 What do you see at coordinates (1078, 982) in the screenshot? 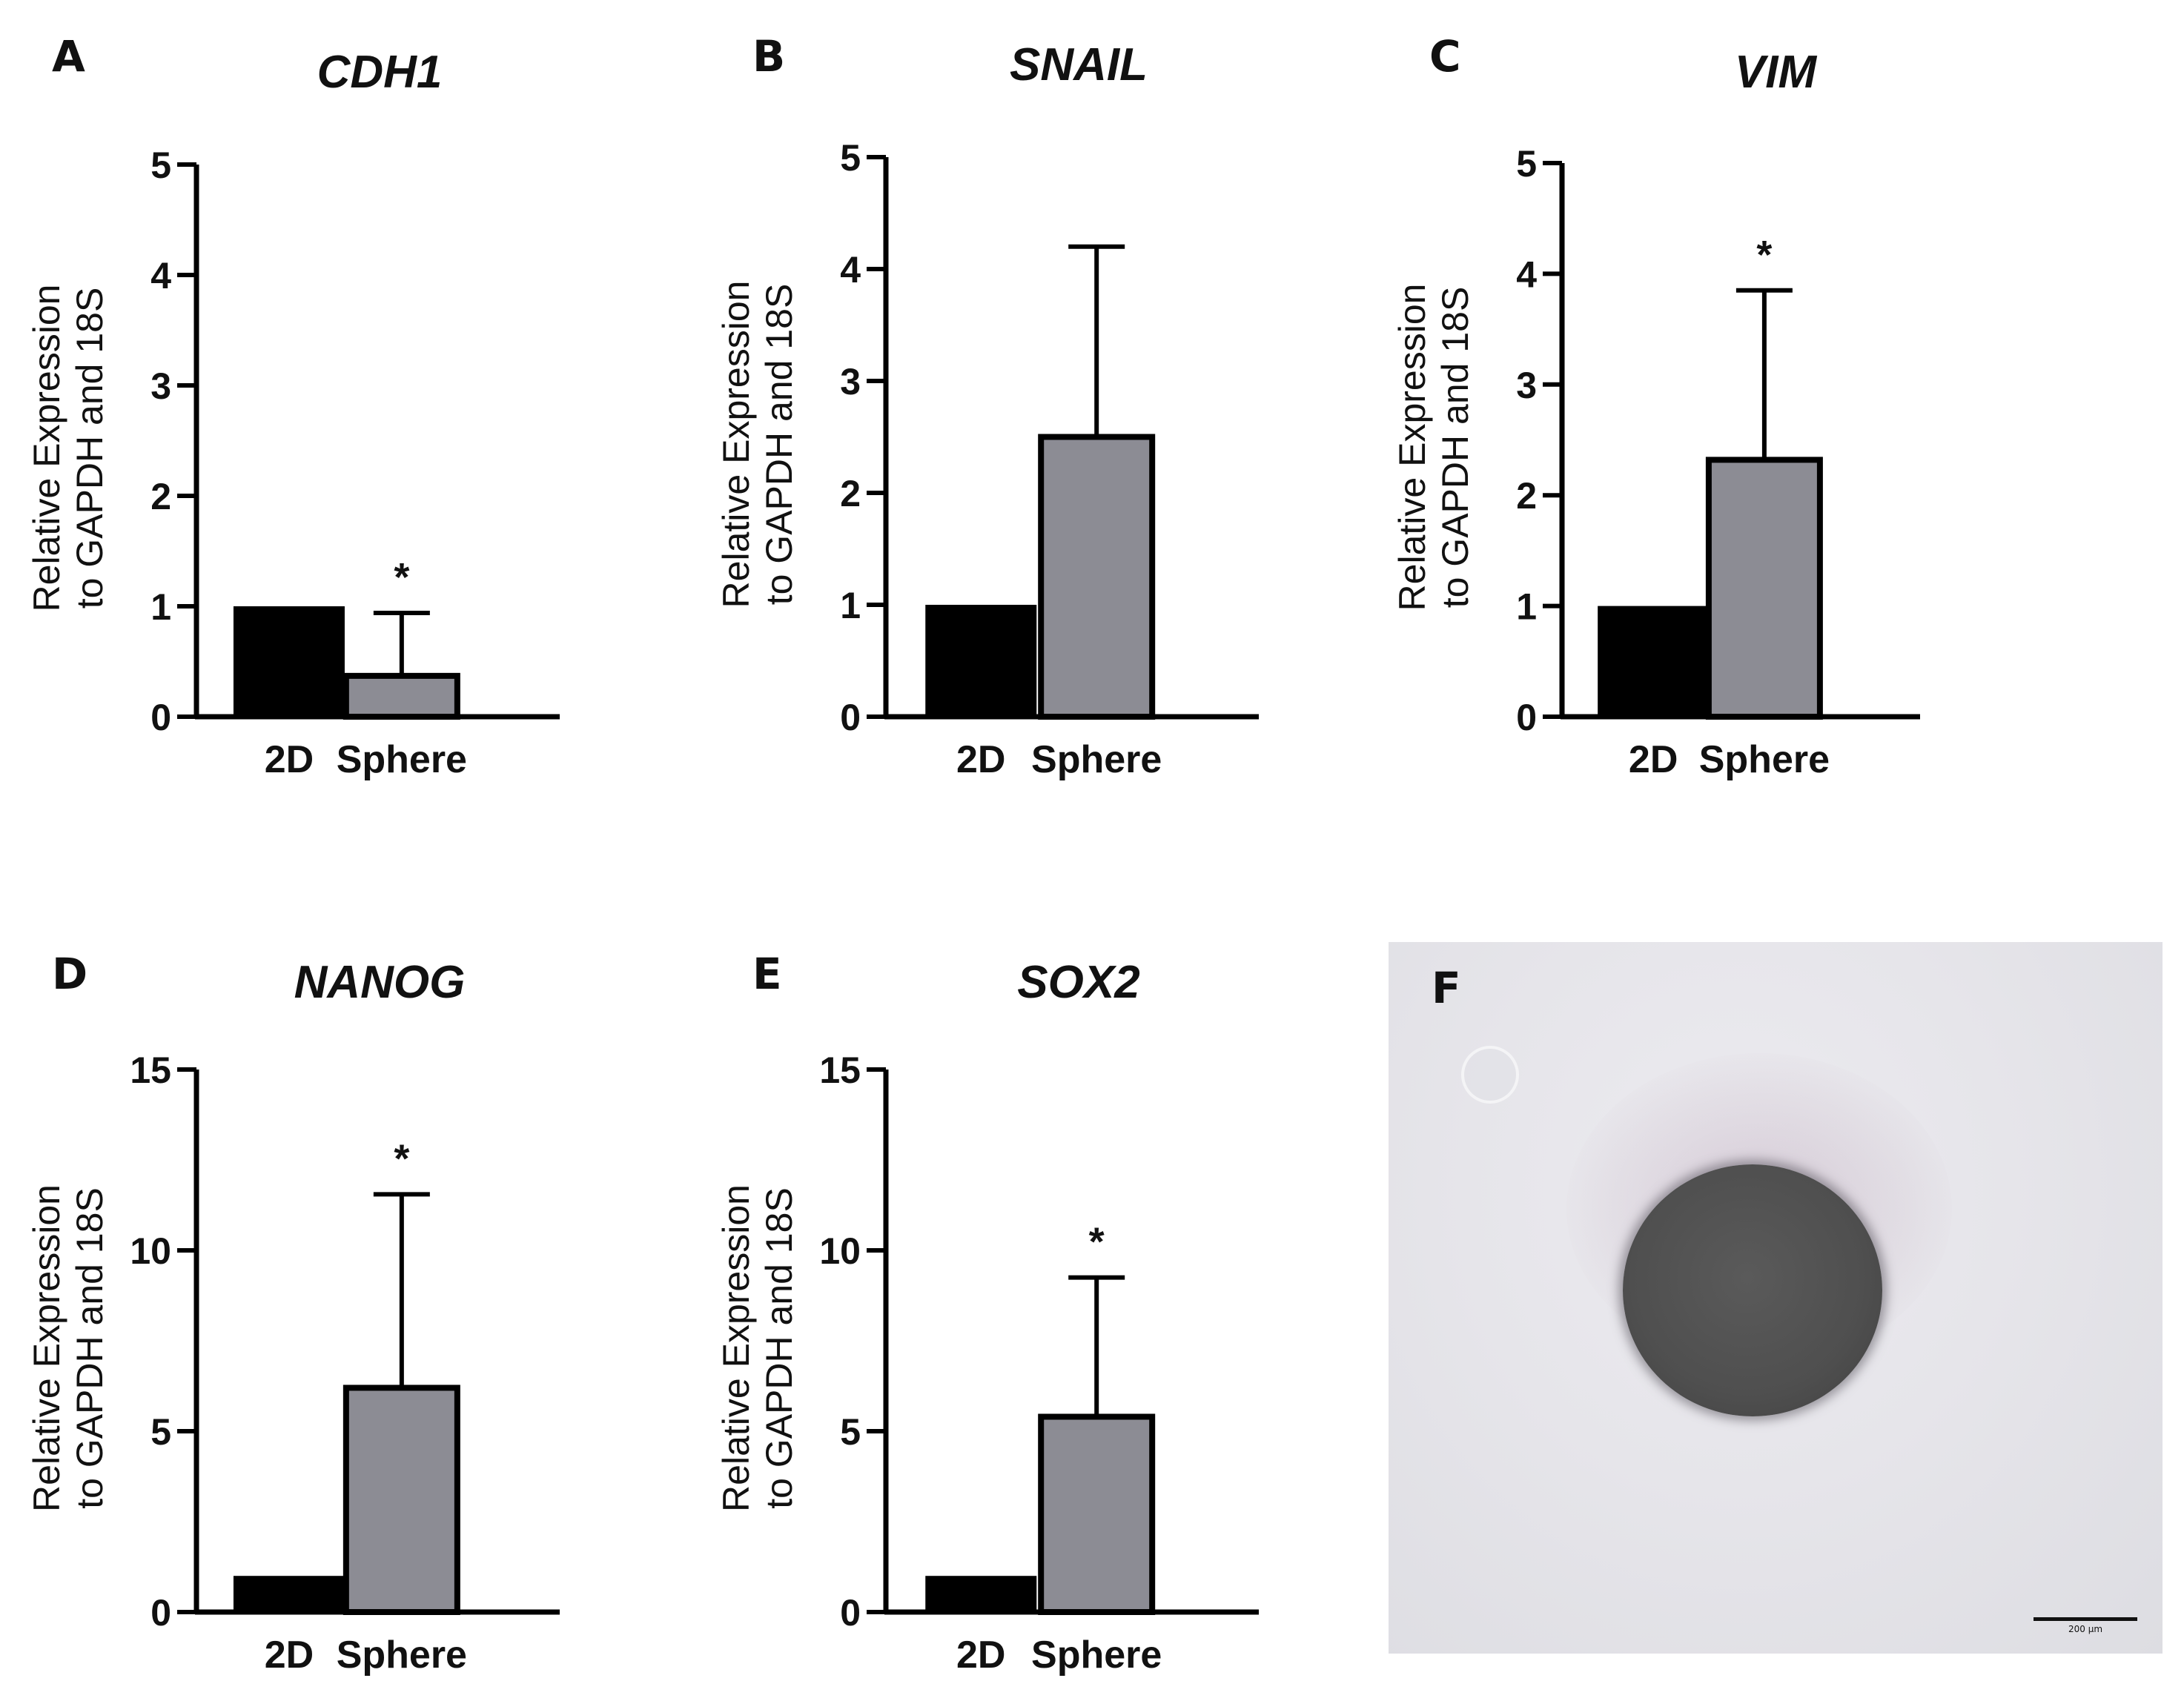
I see `chart-title-e: SOX2` at bounding box center [1078, 982].